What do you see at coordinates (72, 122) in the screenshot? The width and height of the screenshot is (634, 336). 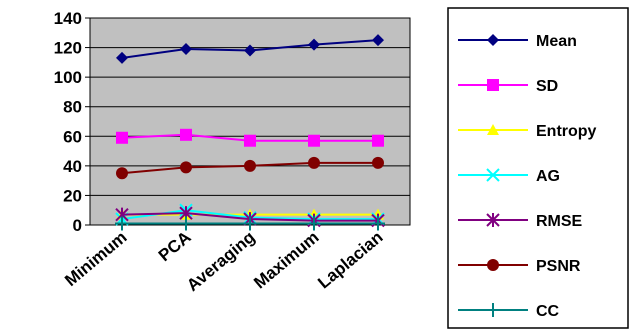 I see `y-axis-ticks: 0 20 40 60 80 100 120 140` at bounding box center [72, 122].